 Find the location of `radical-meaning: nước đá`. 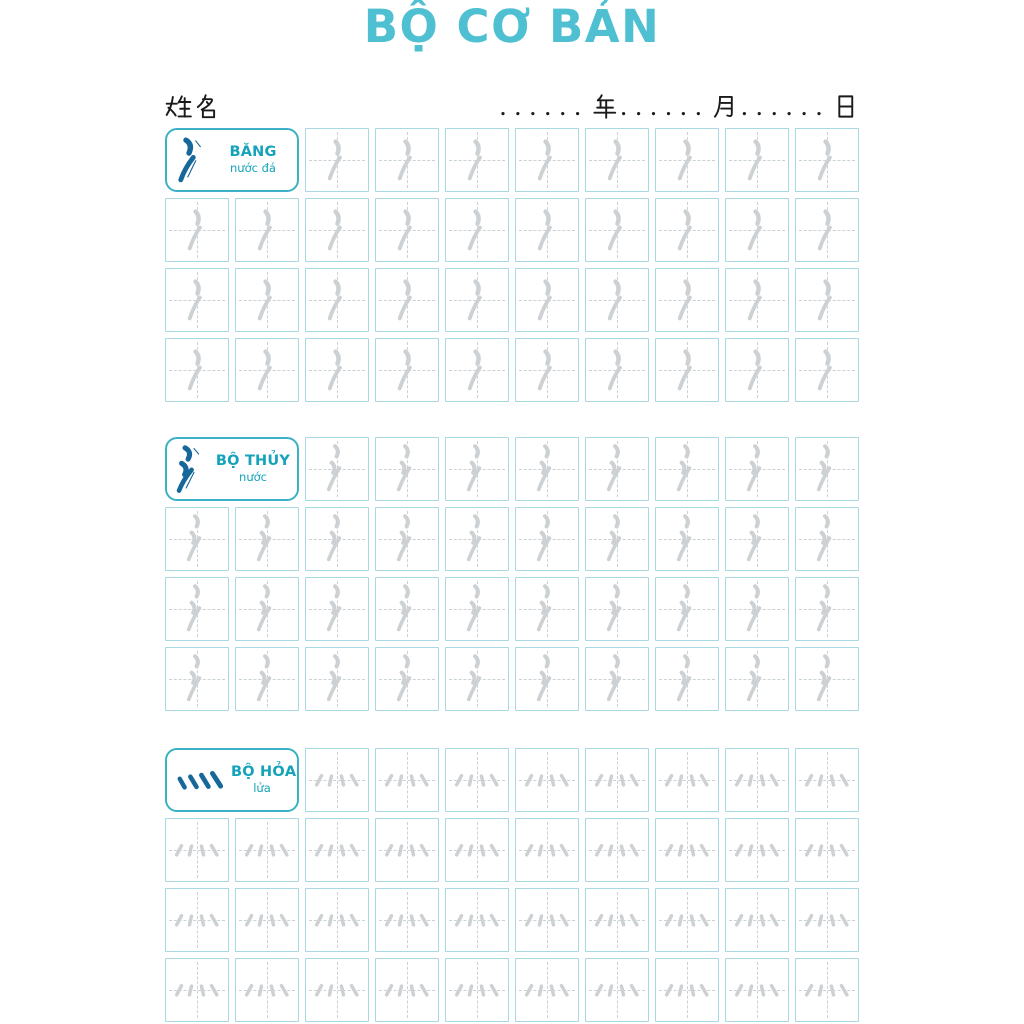

radical-meaning: nước đá is located at coordinates (253, 167).